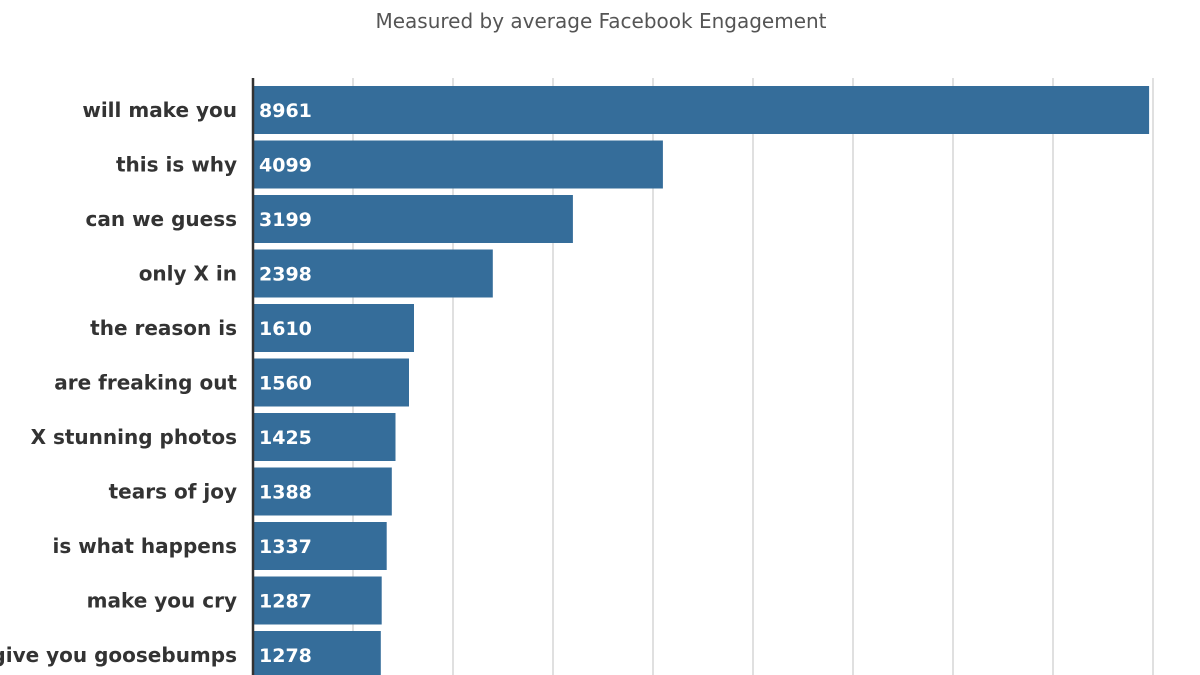 Image resolution: width=1200 pixels, height=675 pixels. What do you see at coordinates (285, 111) in the screenshot?
I see `value-label: 8961` at bounding box center [285, 111].